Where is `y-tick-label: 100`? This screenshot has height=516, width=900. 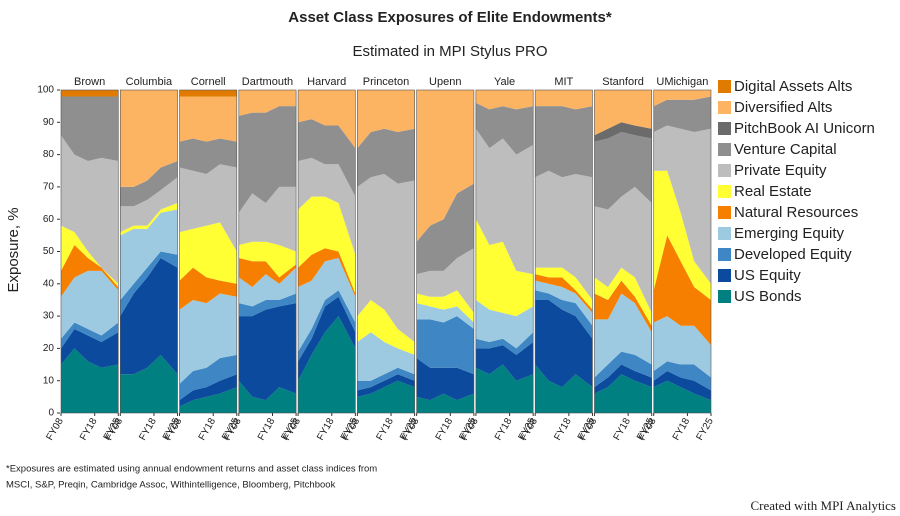 y-tick-label: 100 is located at coordinates (45, 90).